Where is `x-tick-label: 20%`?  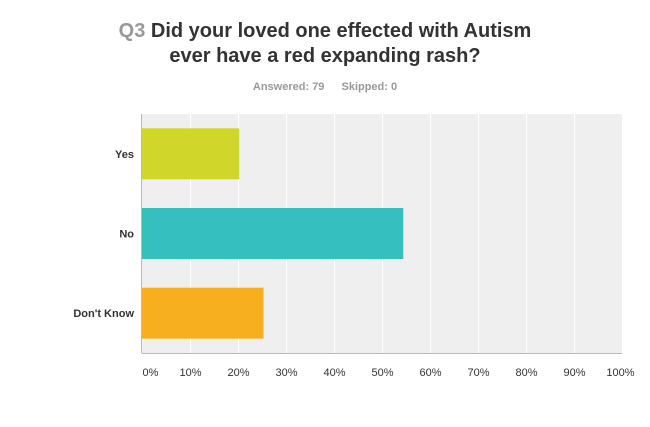
x-tick-label: 20% is located at coordinates (238, 373).